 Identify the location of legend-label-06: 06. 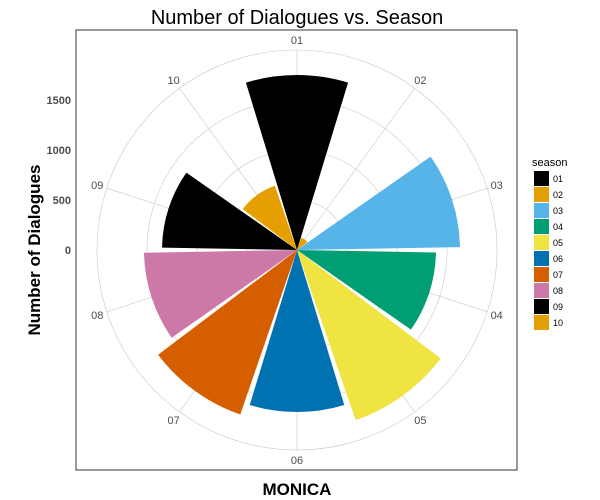
(558, 259).